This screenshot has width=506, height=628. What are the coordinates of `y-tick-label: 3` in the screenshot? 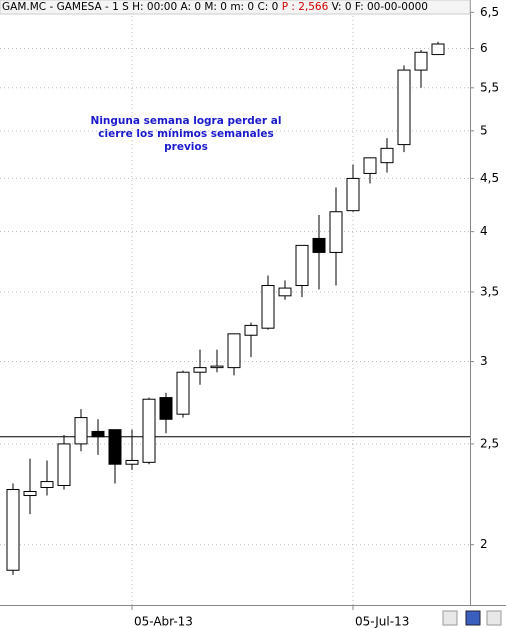 It's located at (484, 361).